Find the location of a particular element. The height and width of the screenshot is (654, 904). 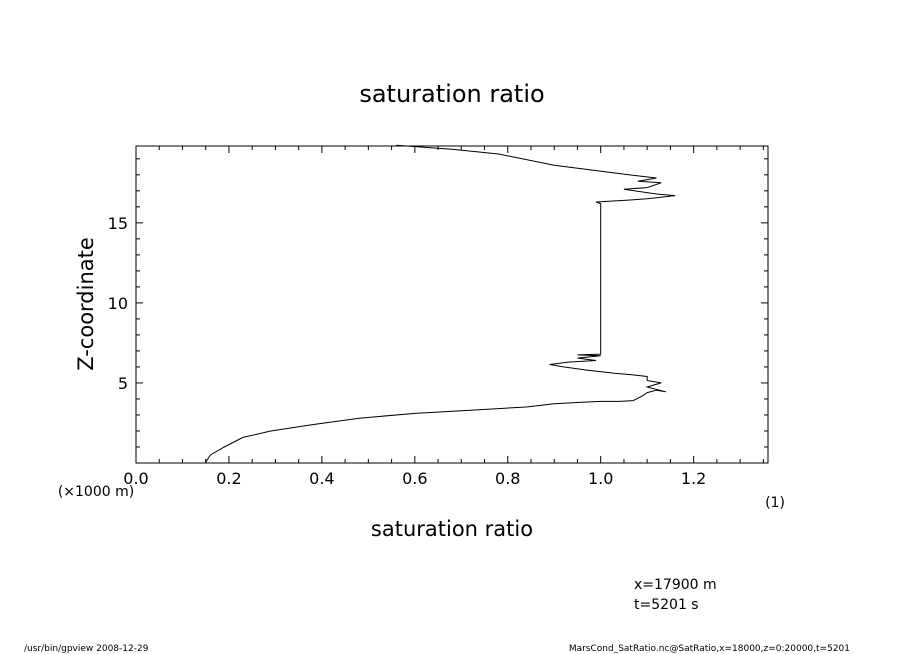

x-tick-label: 1.2 is located at coordinates (693, 478).